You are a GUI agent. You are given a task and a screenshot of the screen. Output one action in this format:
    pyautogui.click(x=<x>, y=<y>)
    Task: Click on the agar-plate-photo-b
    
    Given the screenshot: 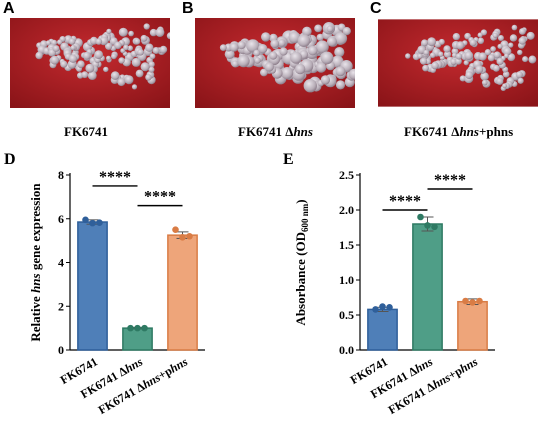 What is the action you would take?
    pyautogui.click(x=275, y=63)
    